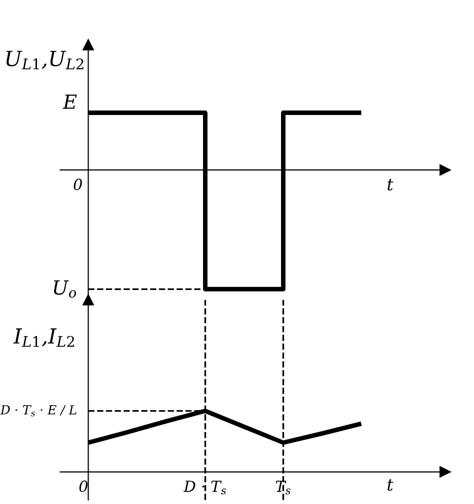 This screenshot has height=504, width=474. What do you see at coordinates (38, 410) in the screenshot?
I see `ref-line-label: D · T$_{s}$ · E / L` at bounding box center [38, 410].